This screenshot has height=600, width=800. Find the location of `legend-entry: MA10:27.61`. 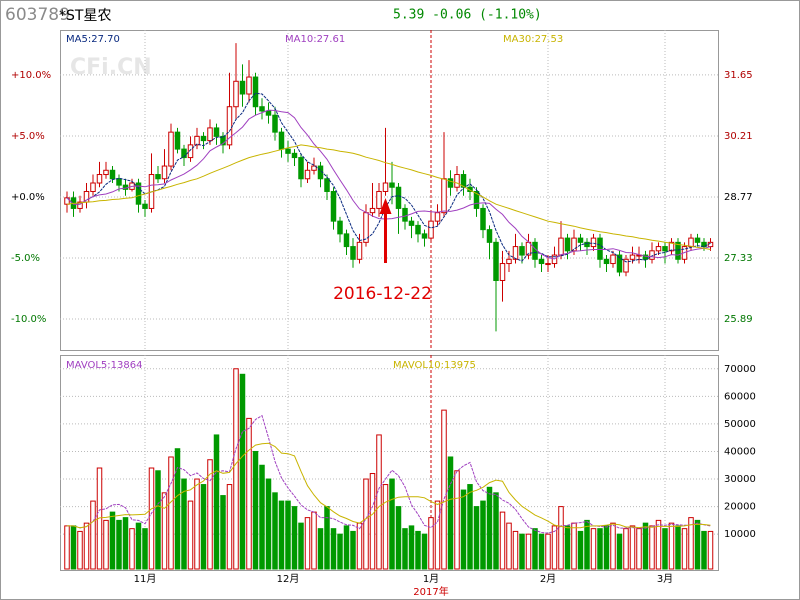

legend-entry: MA10:27.61 is located at coordinates (315, 39).